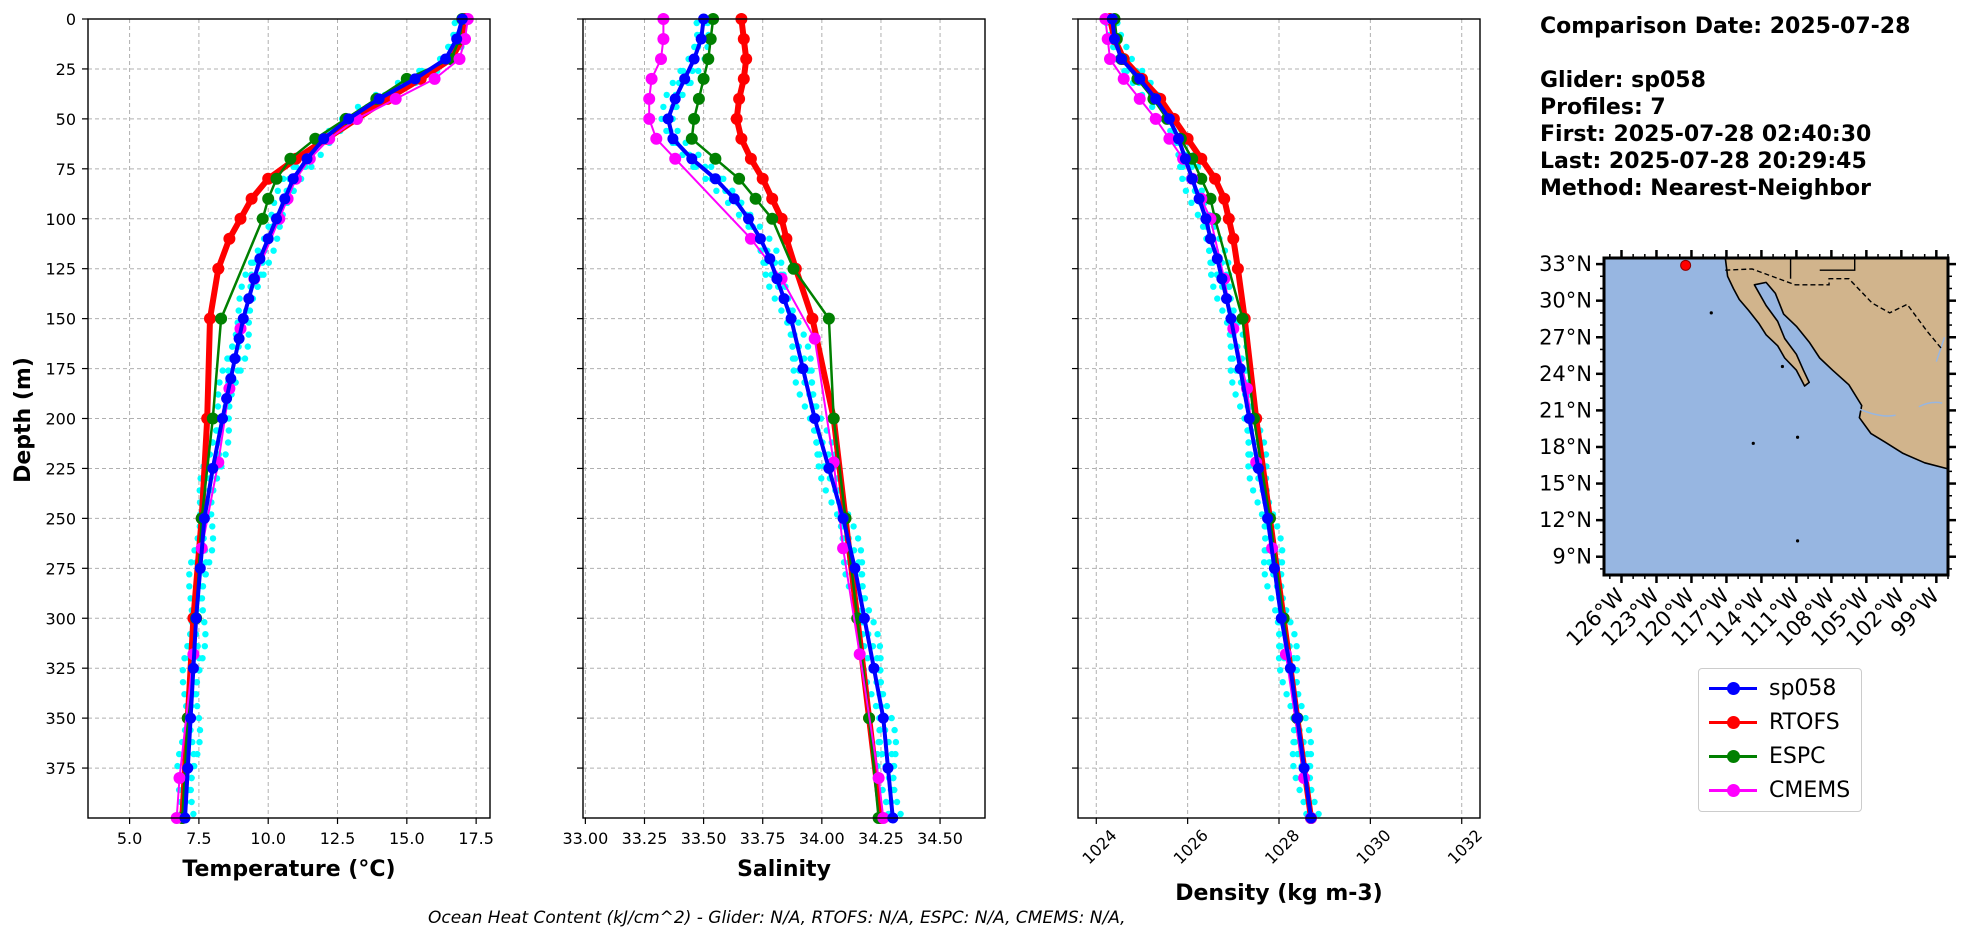 This screenshot has width=1978, height=934. What do you see at coordinates (1733, 790) in the screenshot?
I see `legend-swatch` at bounding box center [1733, 790].